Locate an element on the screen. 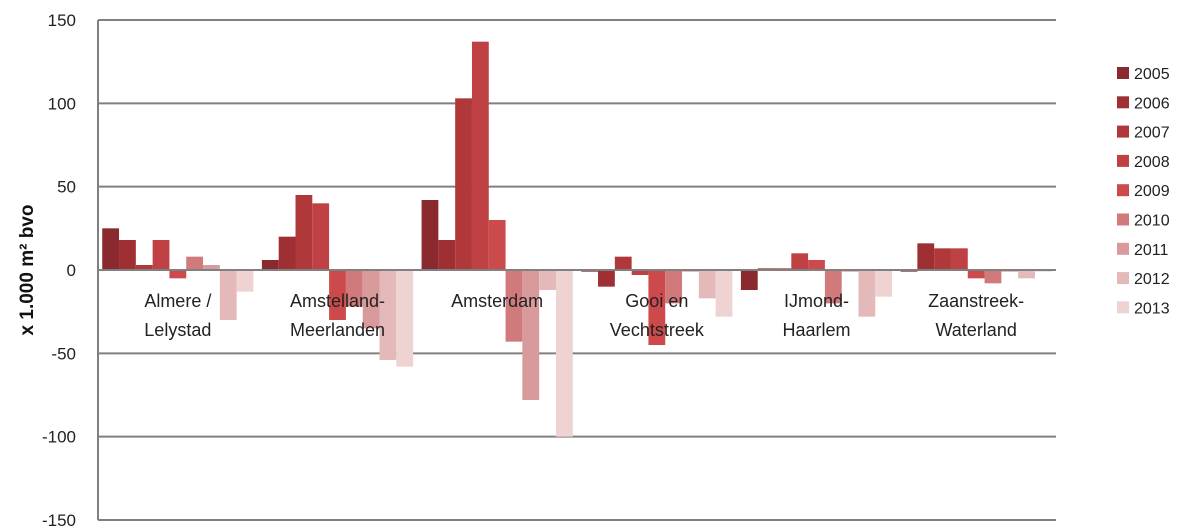 The height and width of the screenshot is (531, 1190). legend-label: 2011 is located at coordinates (1151, 250).